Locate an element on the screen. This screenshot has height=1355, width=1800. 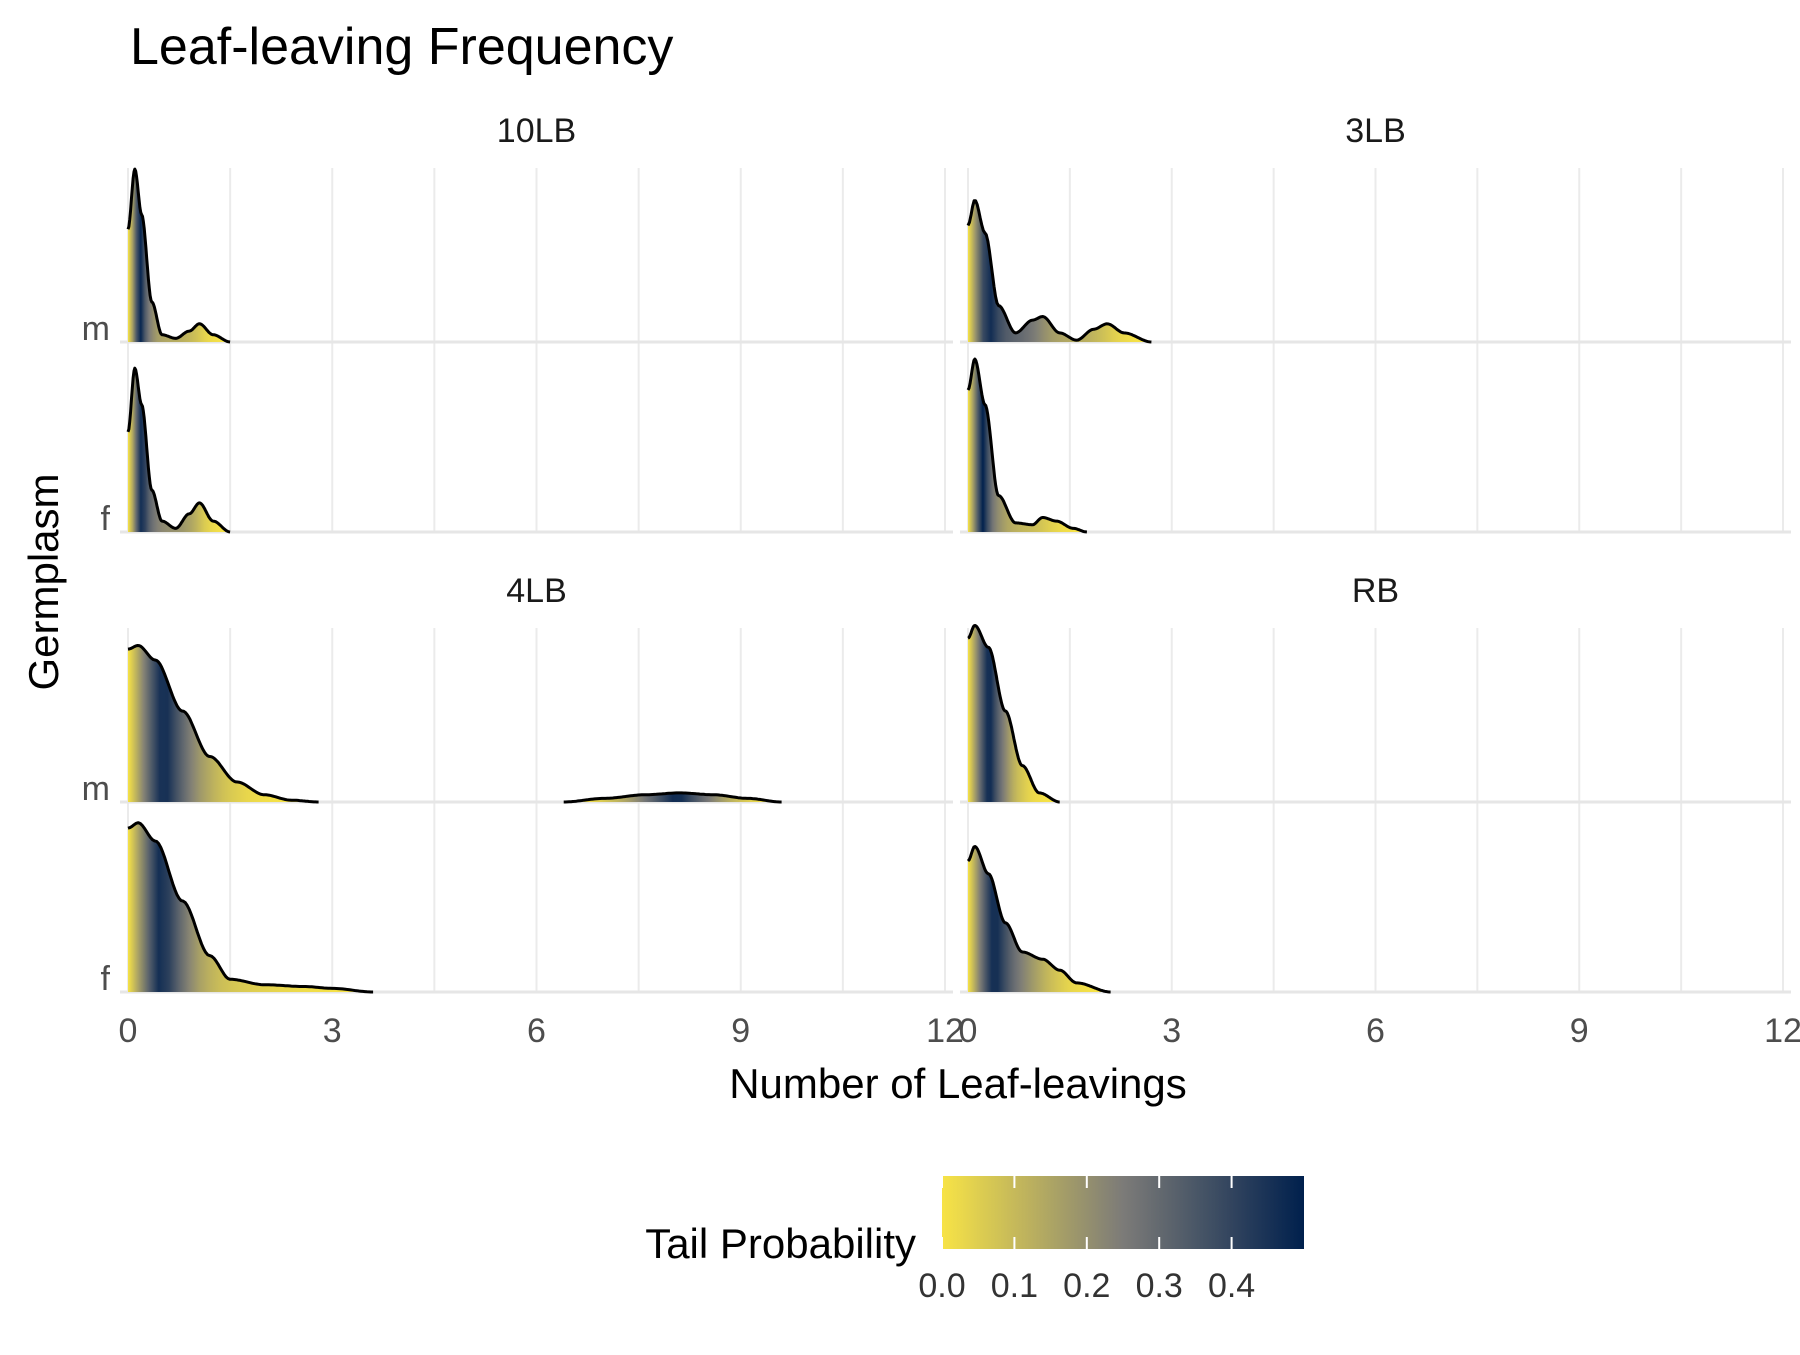
ridge-4lb-m is located at coordinates (223, 723).